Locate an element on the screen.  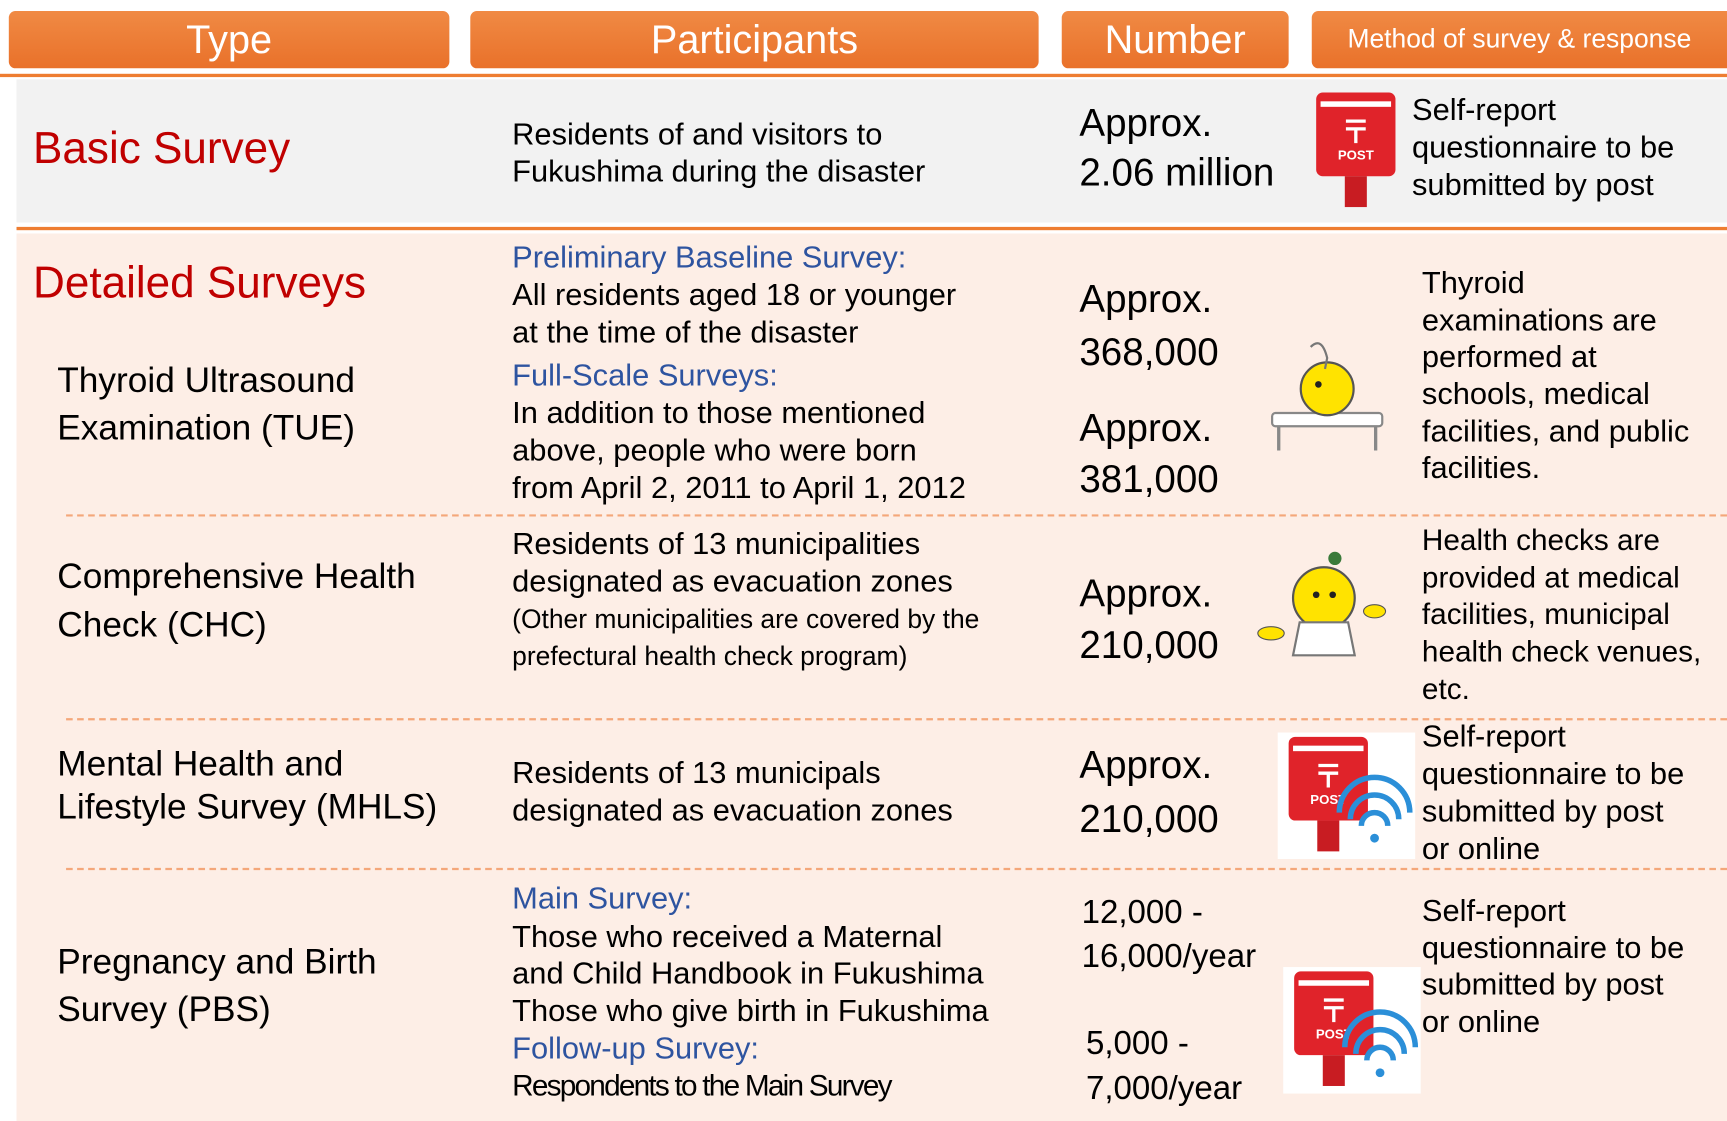
type: Comprehensive Health is located at coordinates (236, 576).